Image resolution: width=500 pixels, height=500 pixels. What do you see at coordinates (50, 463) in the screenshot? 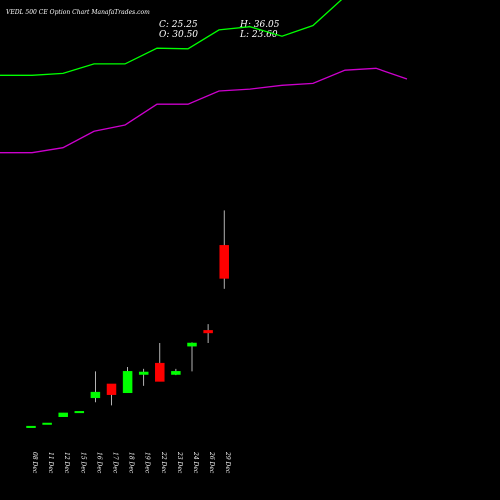
I see `x-tick-label: 11 Dec` at bounding box center [50, 463].